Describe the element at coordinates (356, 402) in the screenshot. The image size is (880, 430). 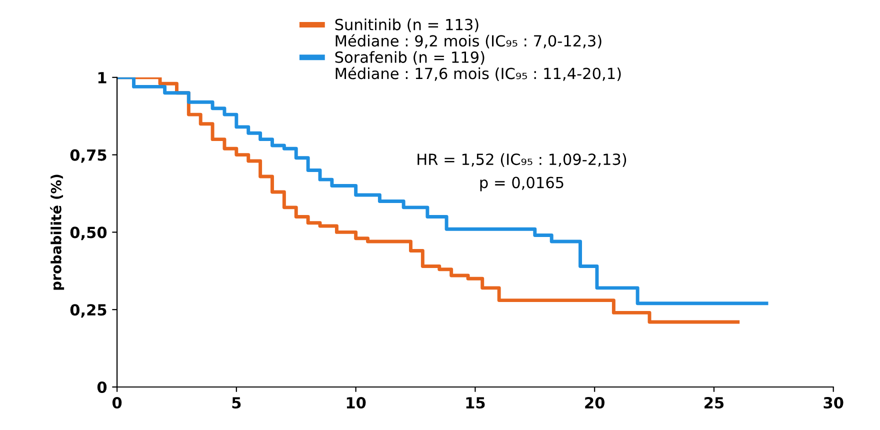
I see `x-tick-label: 10` at that location.